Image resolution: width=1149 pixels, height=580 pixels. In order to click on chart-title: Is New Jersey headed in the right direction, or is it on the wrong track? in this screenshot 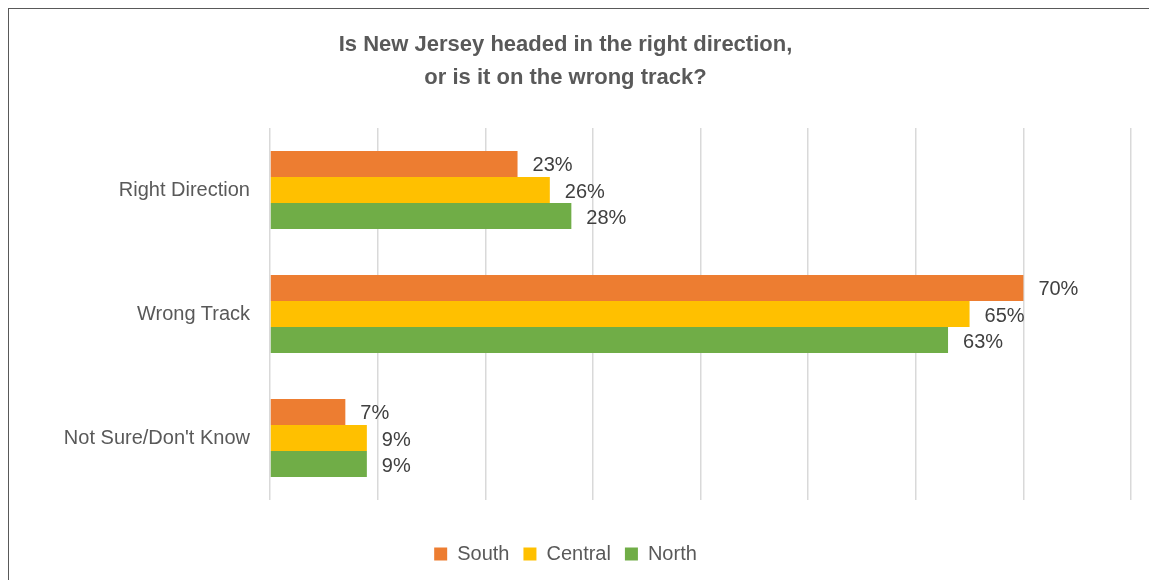, I will do `click(565, 59)`.